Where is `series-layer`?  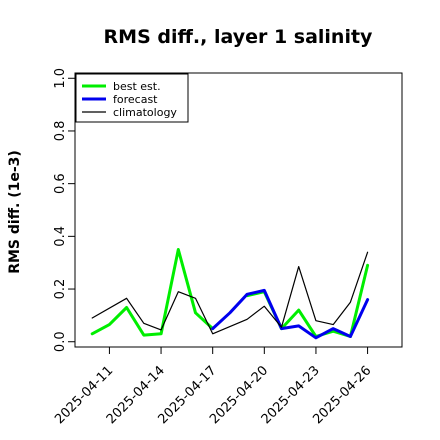 series-layer is located at coordinates (230, 294).